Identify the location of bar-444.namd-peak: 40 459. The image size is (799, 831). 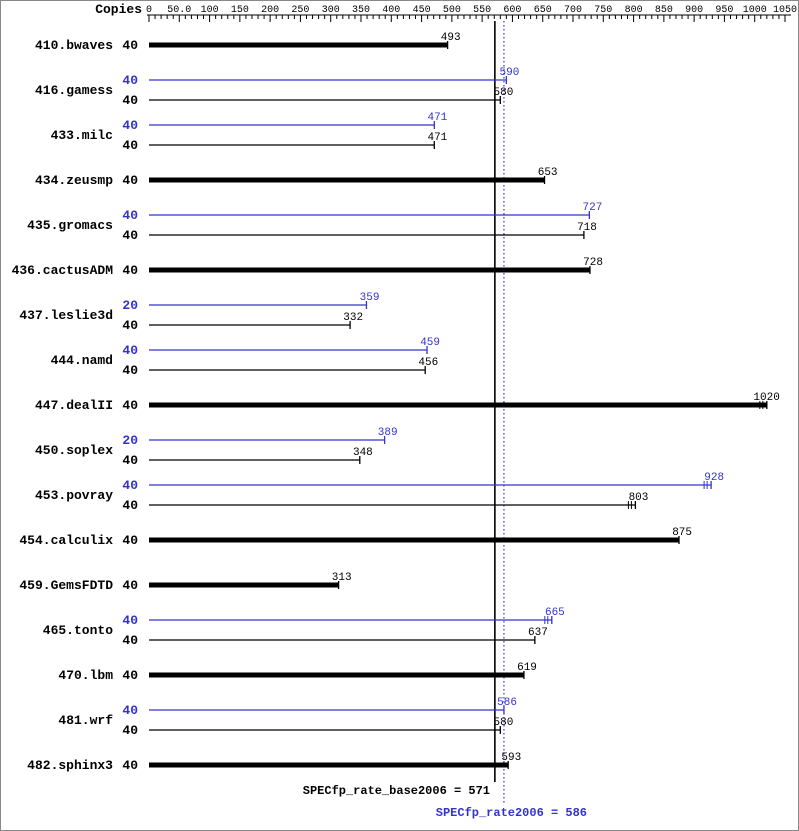
(281, 347).